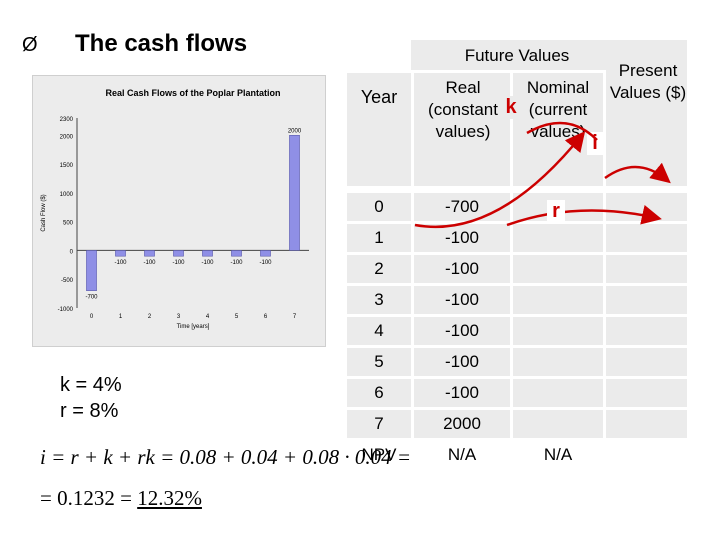 This screenshot has width=720, height=540. I want to click on formula-result: 12.32%, so click(169, 498).